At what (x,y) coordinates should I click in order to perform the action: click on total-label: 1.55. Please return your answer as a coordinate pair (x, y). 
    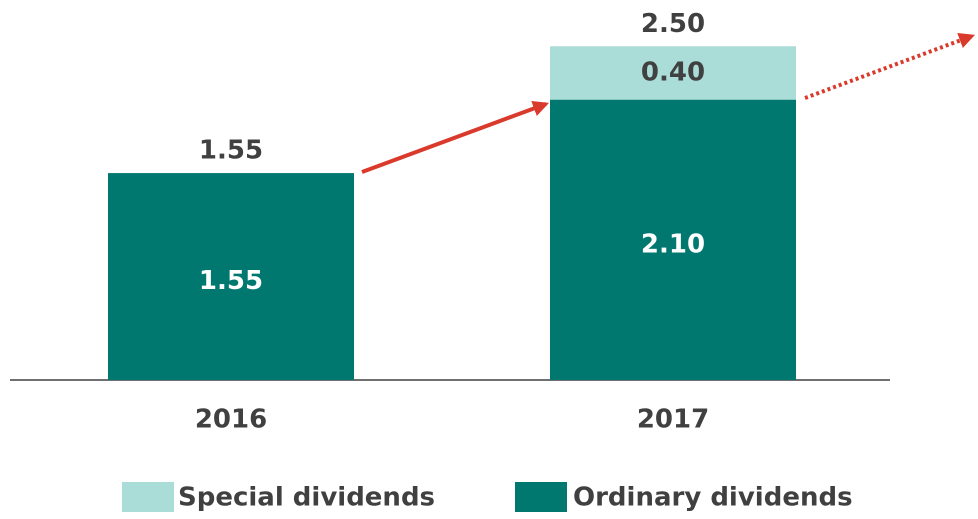
    Looking at the image, I should click on (231, 151).